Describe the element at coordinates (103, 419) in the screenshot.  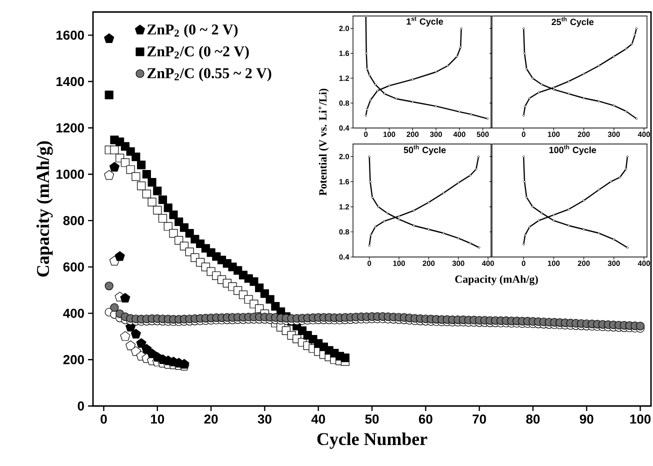
I see `x-tick-label: 0` at that location.